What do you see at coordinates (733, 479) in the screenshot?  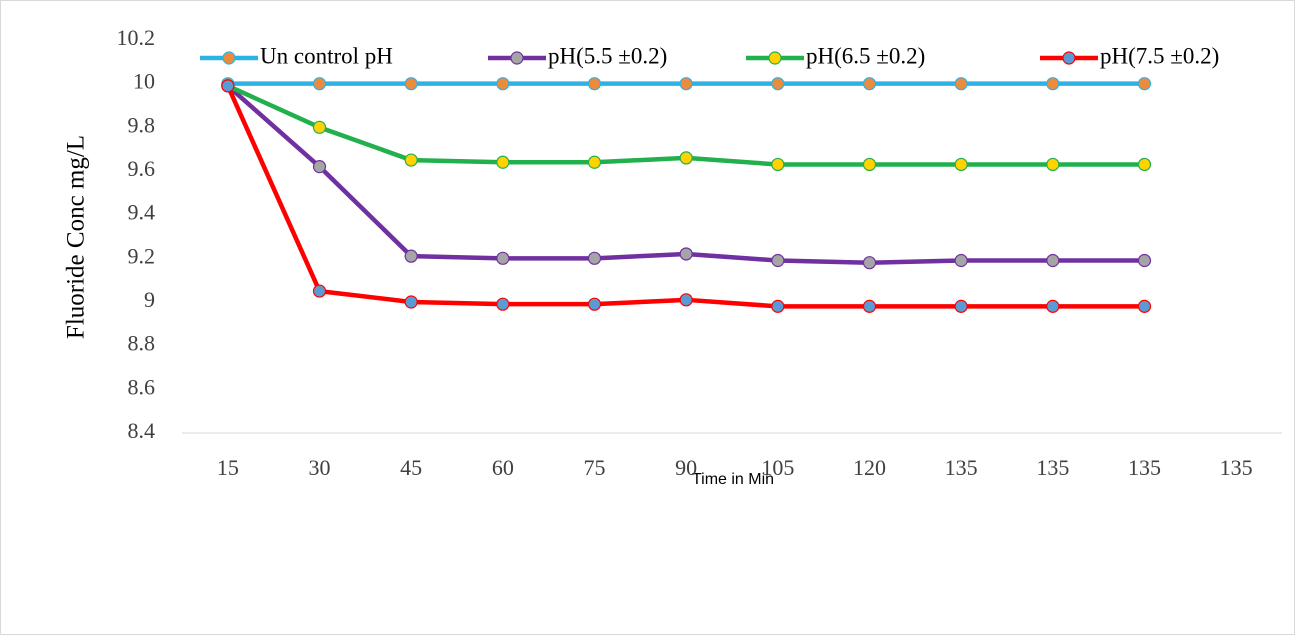 I see `x-axis-title: Time in Min` at bounding box center [733, 479].